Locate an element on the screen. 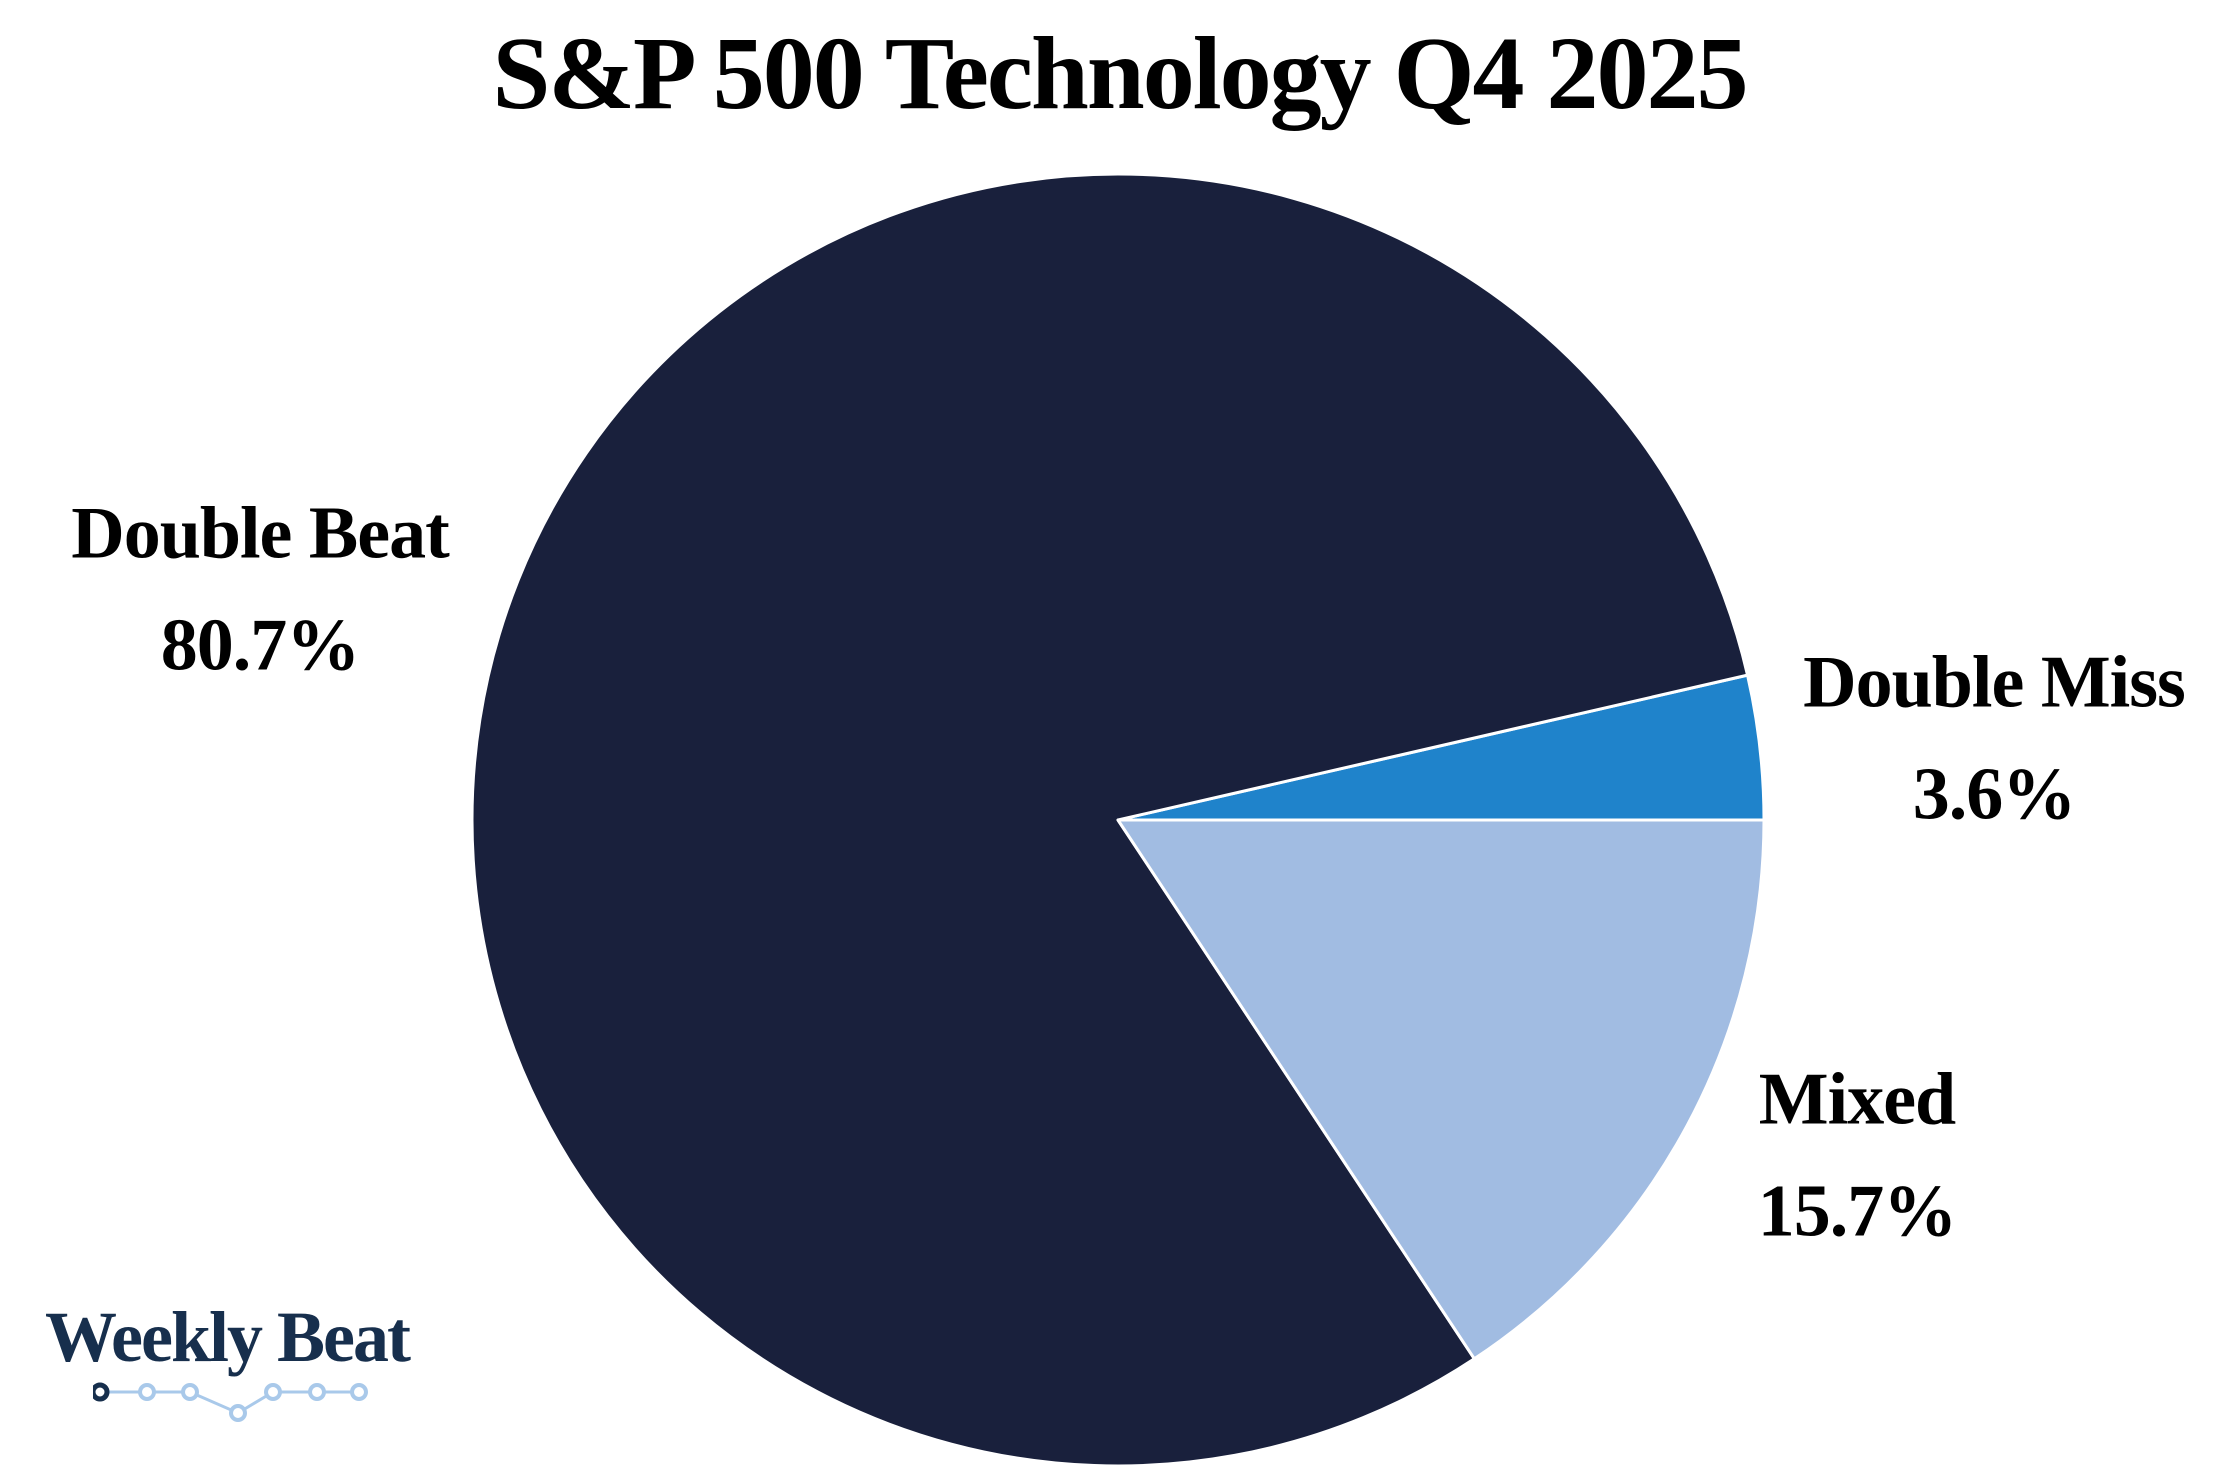 This screenshot has width=2239, height=1484. sparkline-icon is located at coordinates (230, 1402).